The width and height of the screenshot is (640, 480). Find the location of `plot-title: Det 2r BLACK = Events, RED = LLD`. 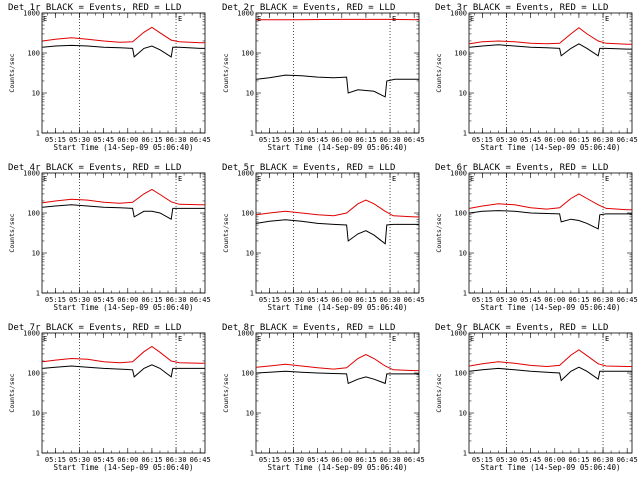

plot-title: Det 2r BLACK = Events, RED = LLD is located at coordinates (308, 8).